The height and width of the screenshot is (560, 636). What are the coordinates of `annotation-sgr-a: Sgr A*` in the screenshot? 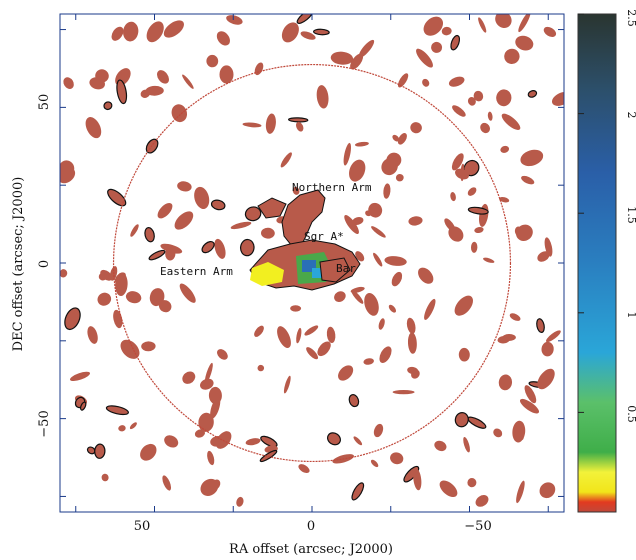 It's located at (324, 236).